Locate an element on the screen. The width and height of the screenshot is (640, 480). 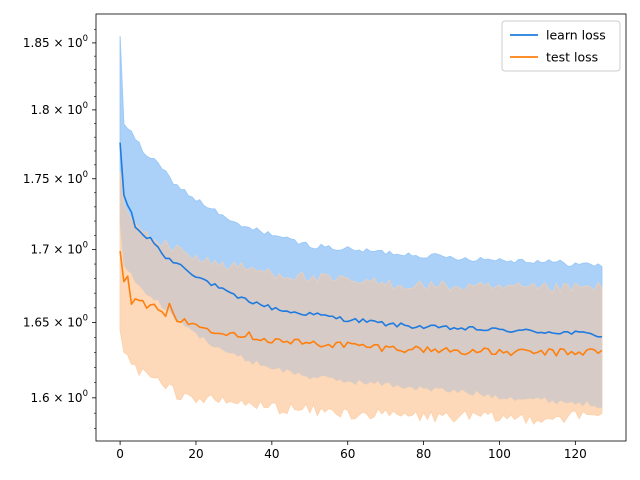
x-tick-label-100: 100 is located at coordinates (499, 454).